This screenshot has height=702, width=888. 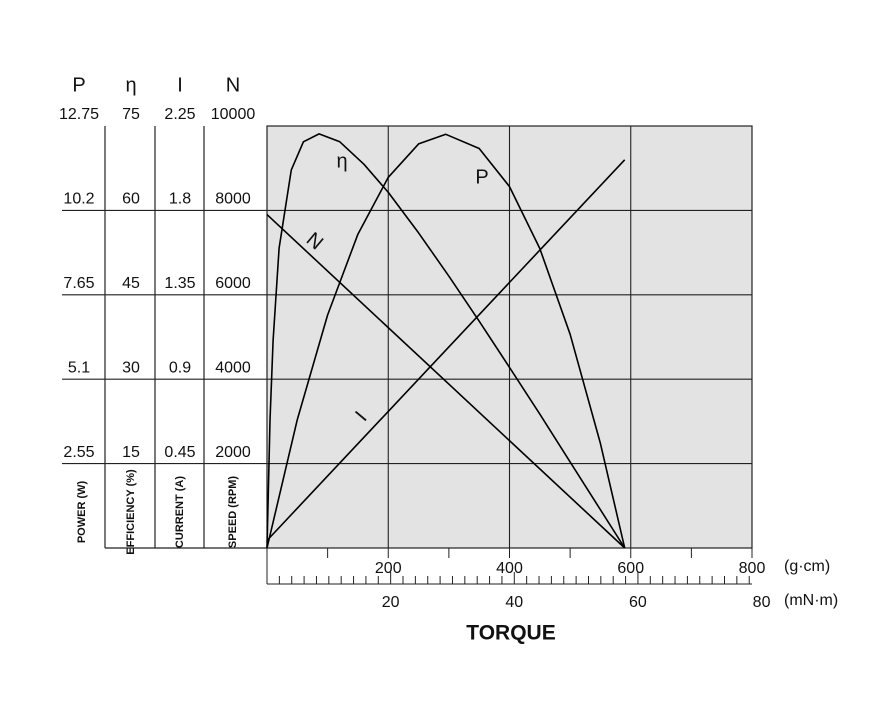 I want to click on axis-symbol: N, so click(x=233, y=85).